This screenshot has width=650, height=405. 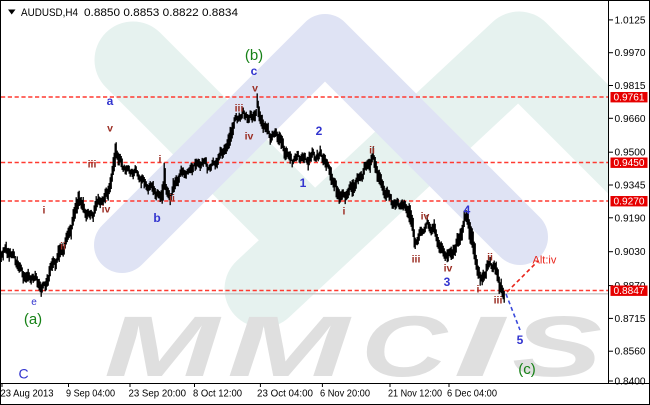 I want to click on svg-text: 0.9500, so click(x=630, y=153).